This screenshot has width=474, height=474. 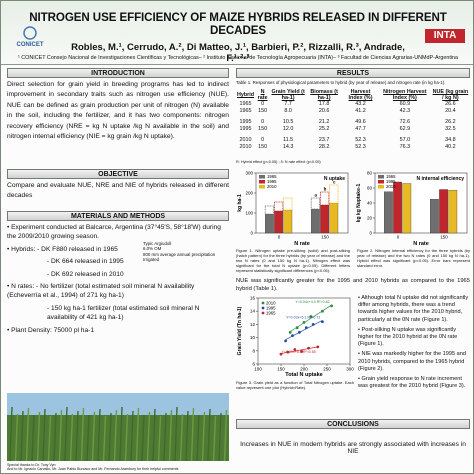 I want to click on y-tick-label: 12, so click(x=253, y=324).